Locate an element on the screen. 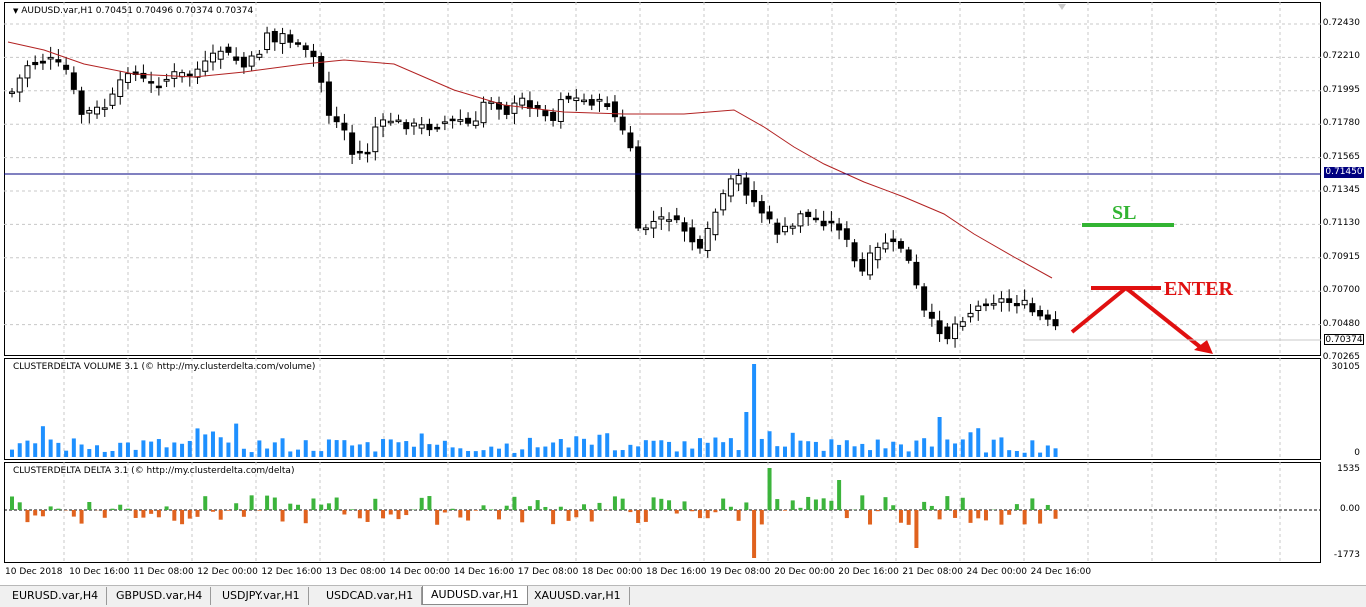 The image size is (1366, 607). delta-zero-label: 0.00 is located at coordinates (1349, 509).